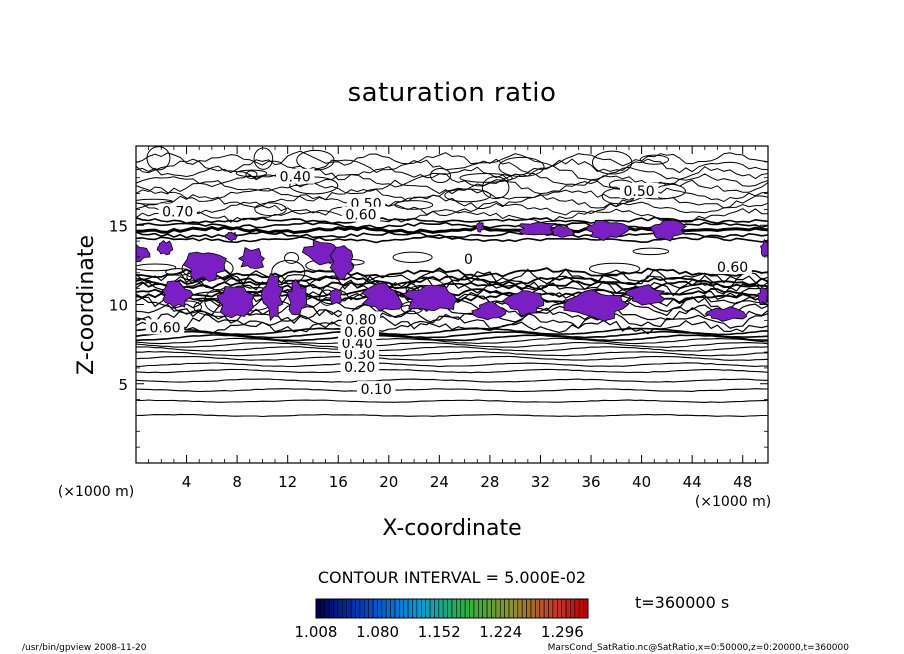  Describe the element at coordinates (540, 482) in the screenshot. I see `x-tick-label: 32` at that location.